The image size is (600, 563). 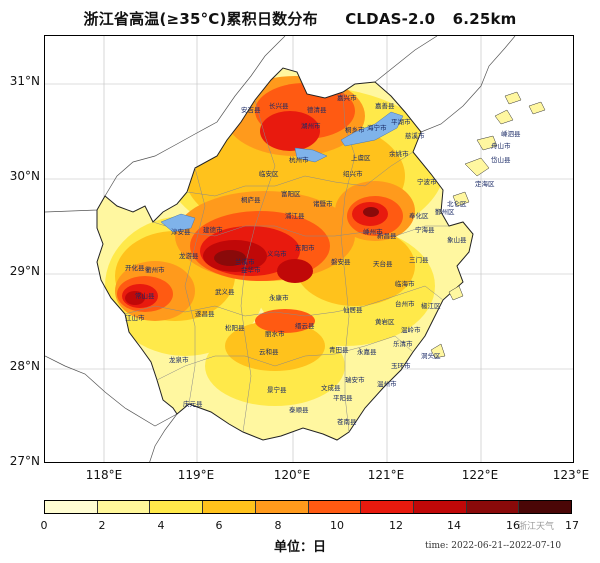 What do you see at coordinates (484, 19) in the screenshot?
I see `title-resolution: 6.25km` at bounding box center [484, 19].